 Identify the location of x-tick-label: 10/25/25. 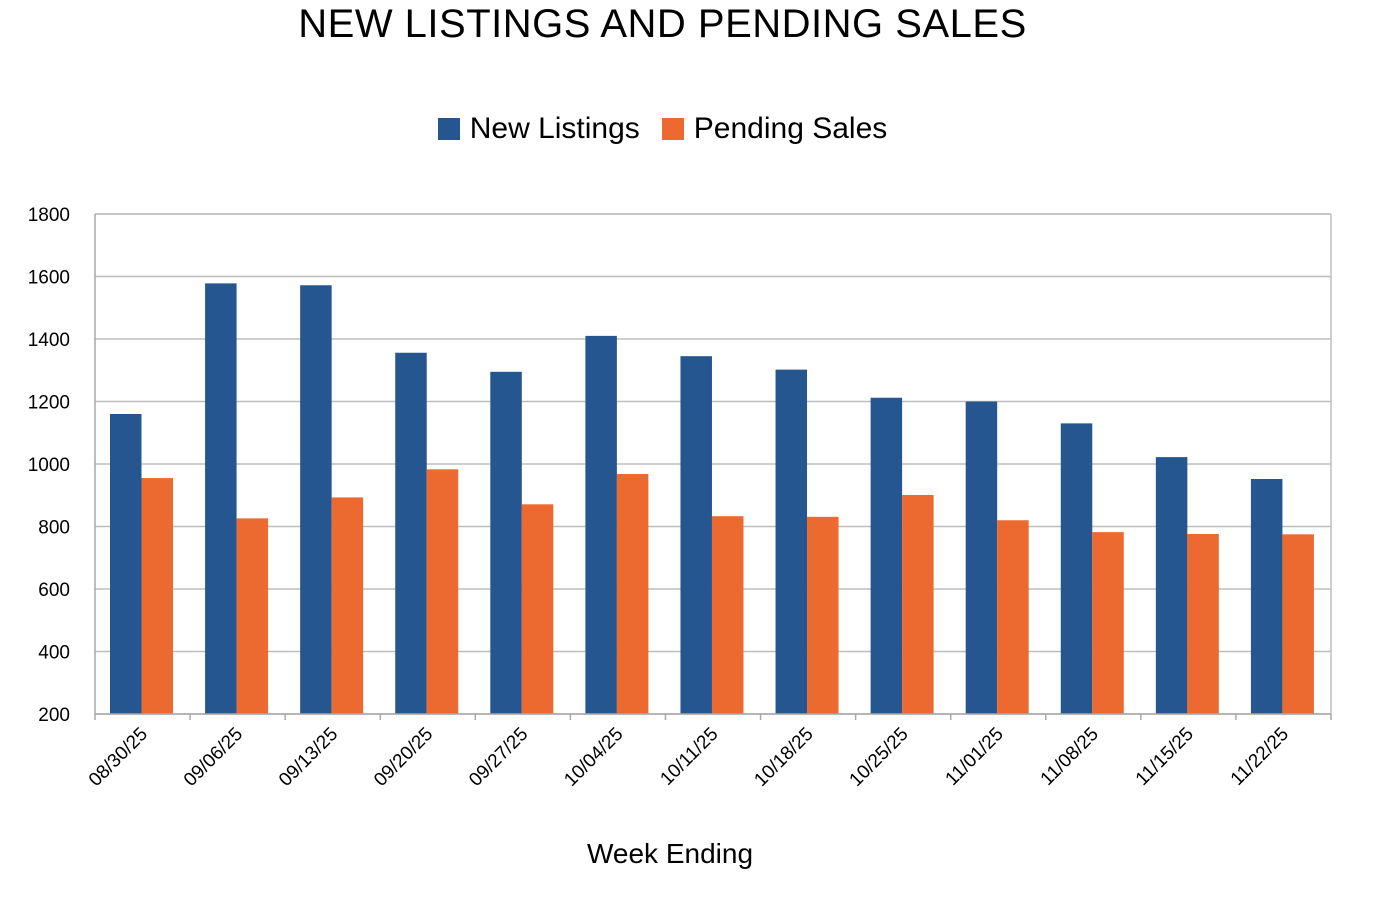
(879, 757).